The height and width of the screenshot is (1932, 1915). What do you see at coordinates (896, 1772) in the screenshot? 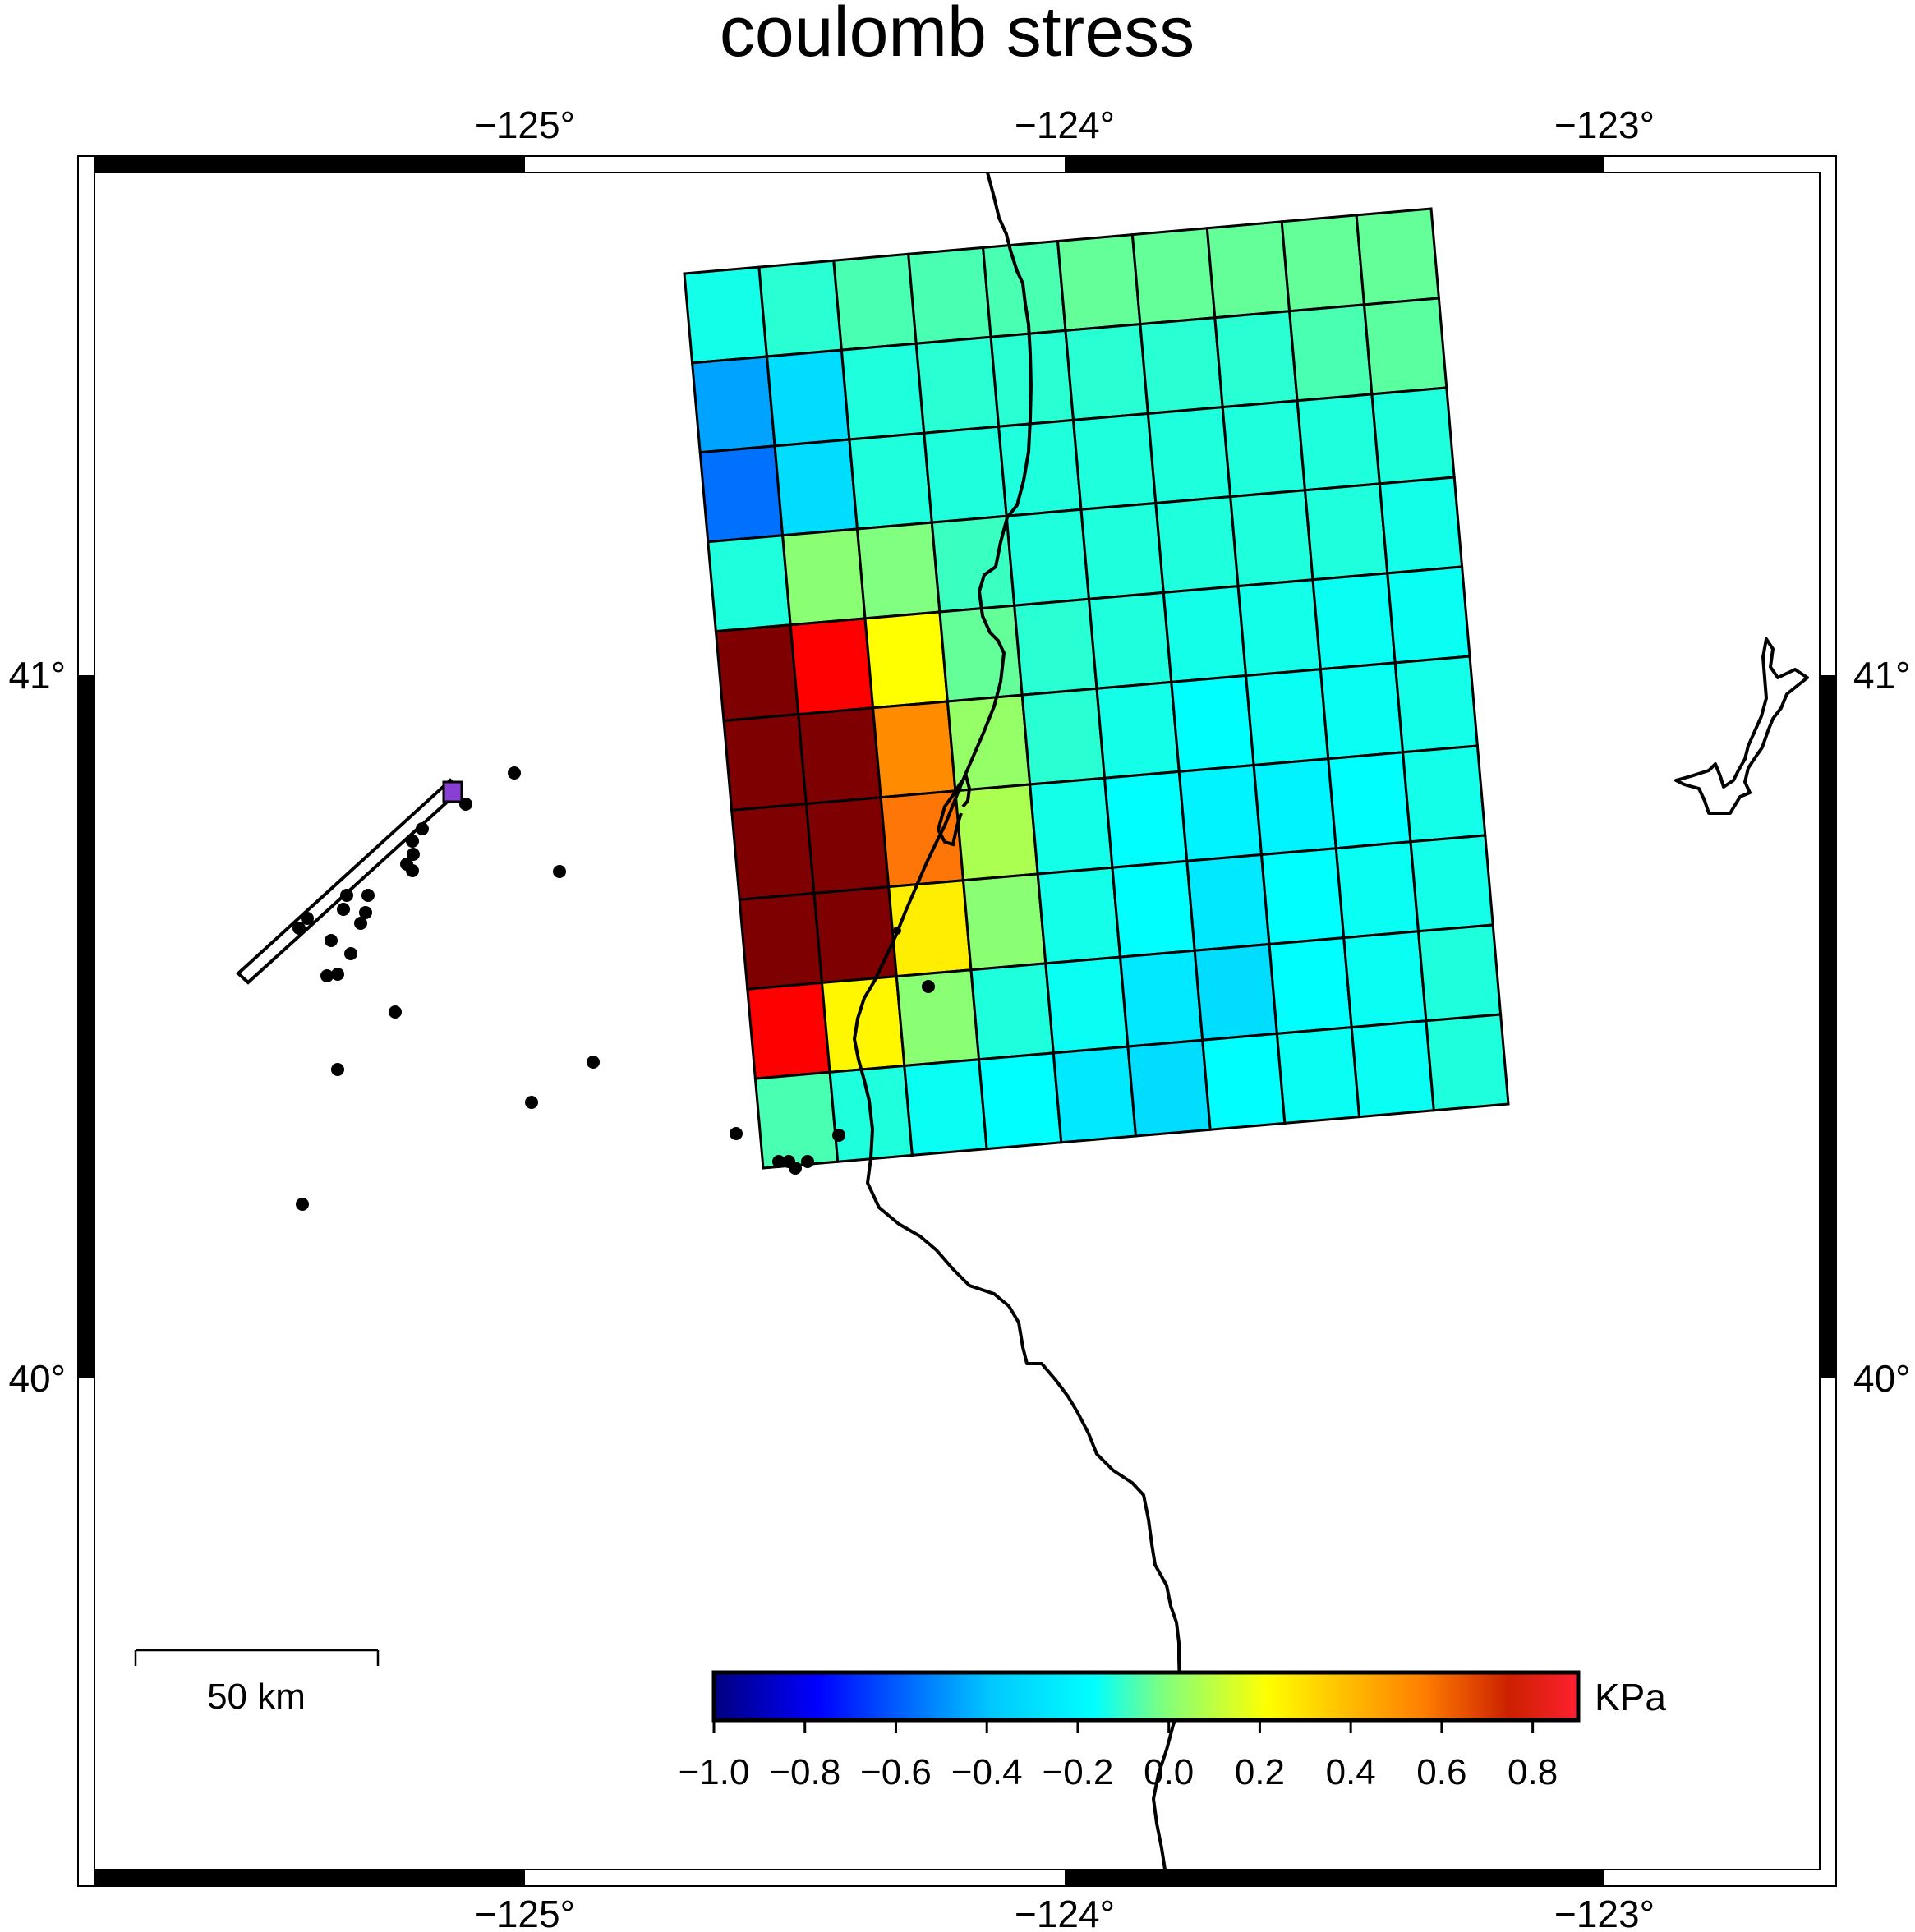
I see `colorbar-tick-label: −0.6` at bounding box center [896, 1772].